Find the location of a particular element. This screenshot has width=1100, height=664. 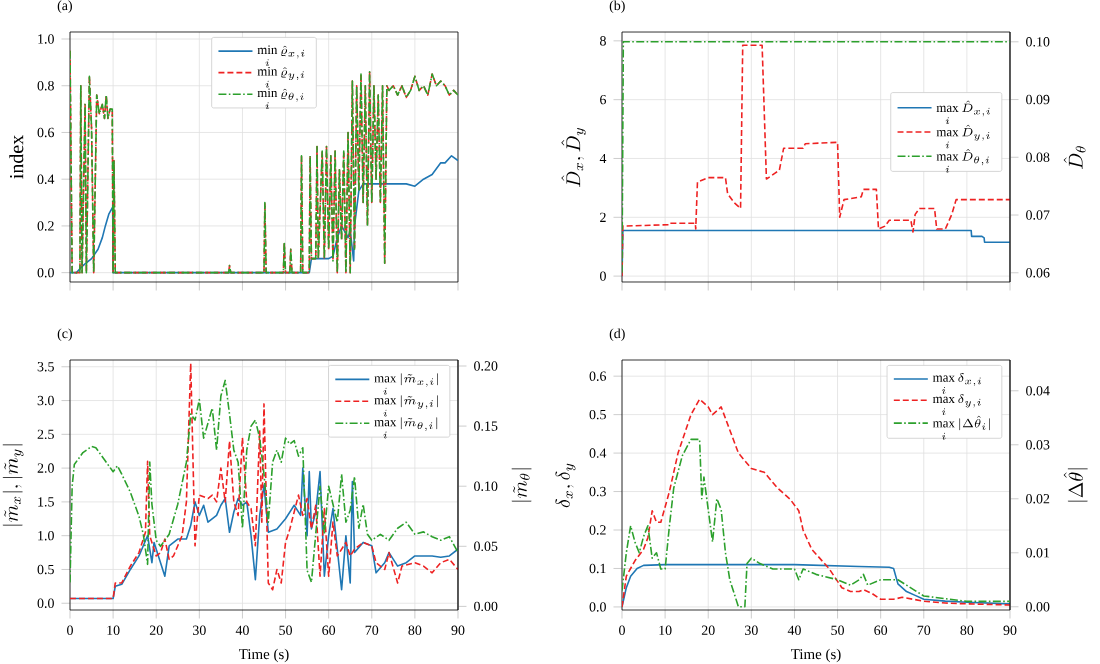

legend-label: $\min\limits_i \hat{\varrho}_{x,i}$ is located at coordinates (281, 56).